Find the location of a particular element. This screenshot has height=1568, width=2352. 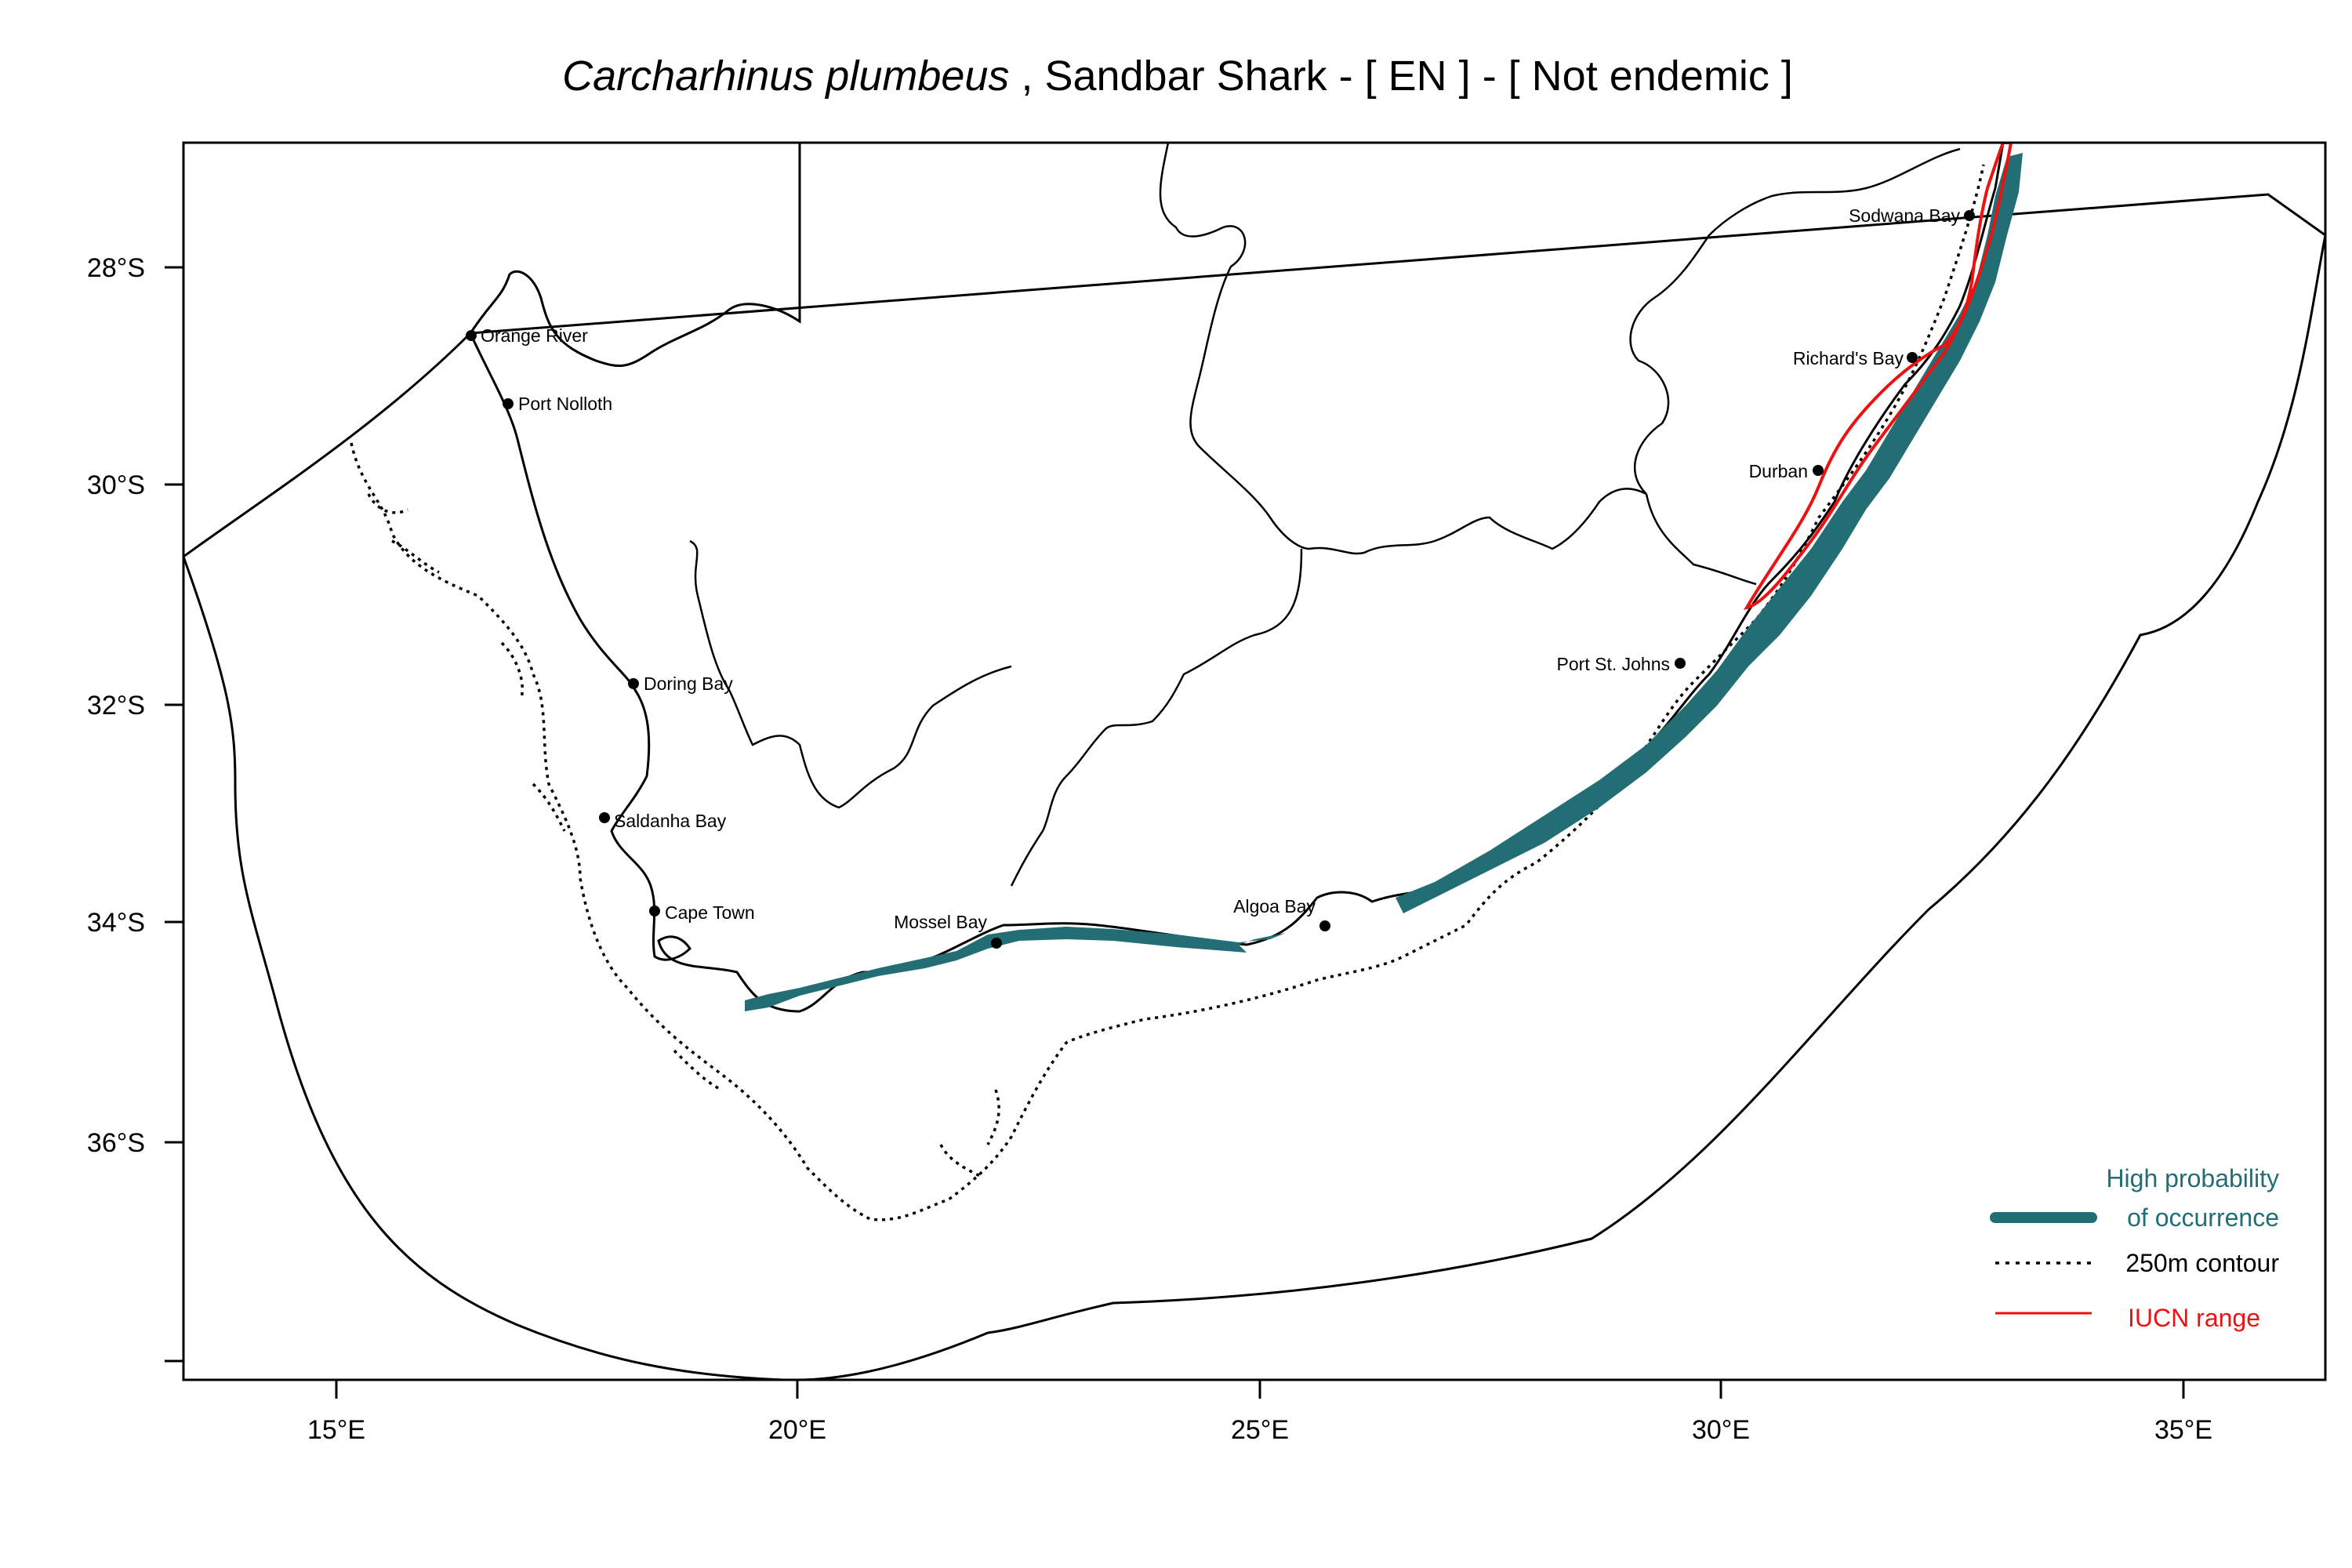

legend-high-line2: of occurrence is located at coordinates (2203, 1217).